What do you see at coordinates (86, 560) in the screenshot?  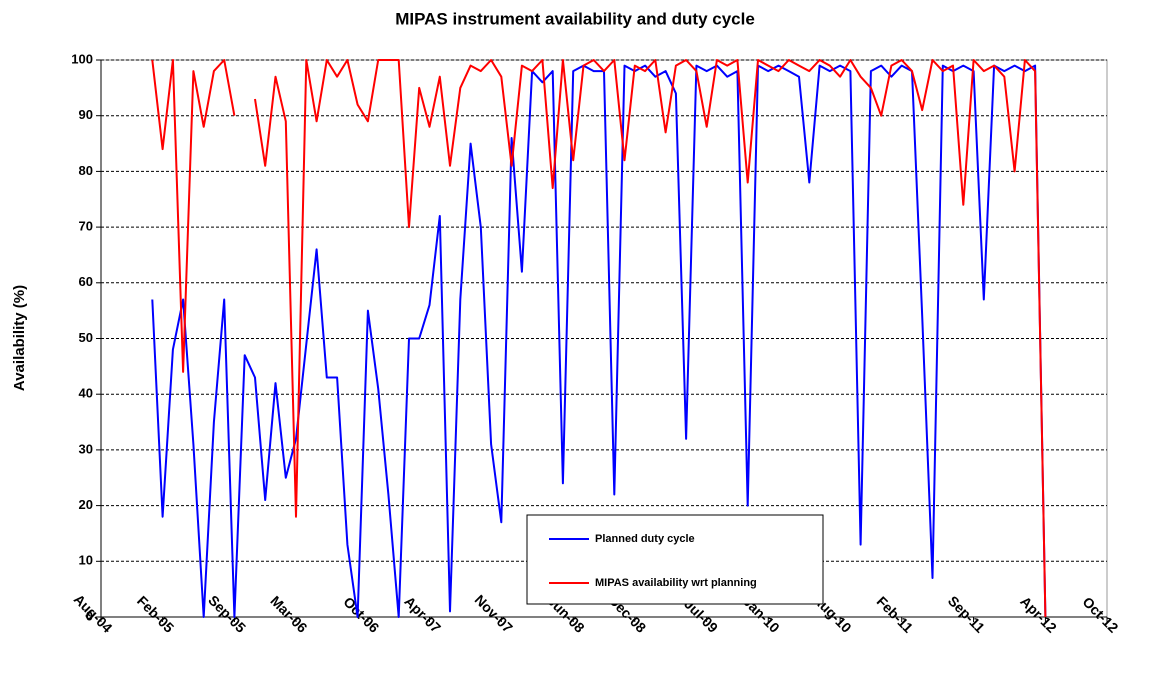 I see `y-tick-label: 10` at bounding box center [86, 560].